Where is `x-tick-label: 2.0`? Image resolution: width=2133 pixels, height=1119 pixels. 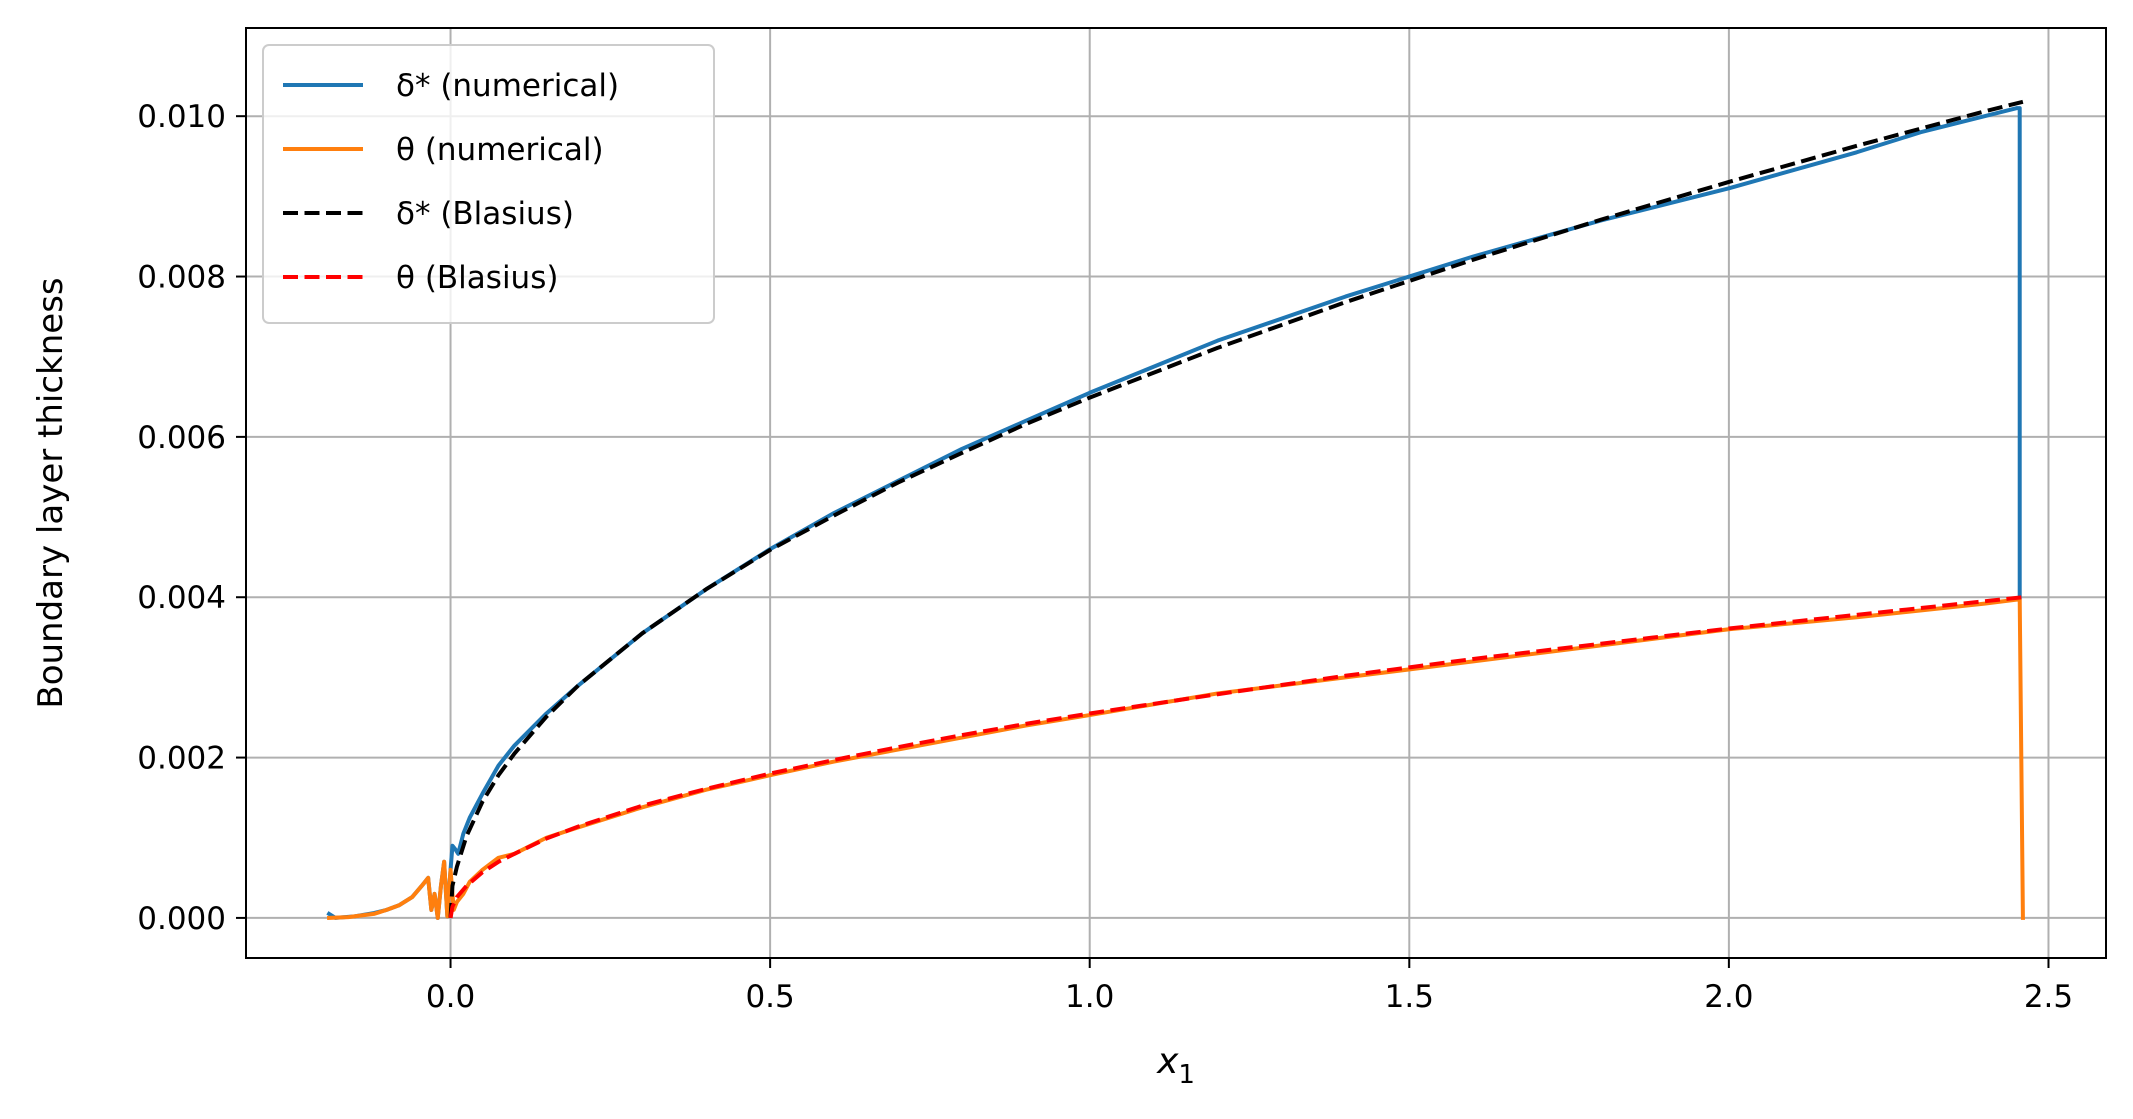
x-tick-label: 2.0 is located at coordinates (1728, 997).